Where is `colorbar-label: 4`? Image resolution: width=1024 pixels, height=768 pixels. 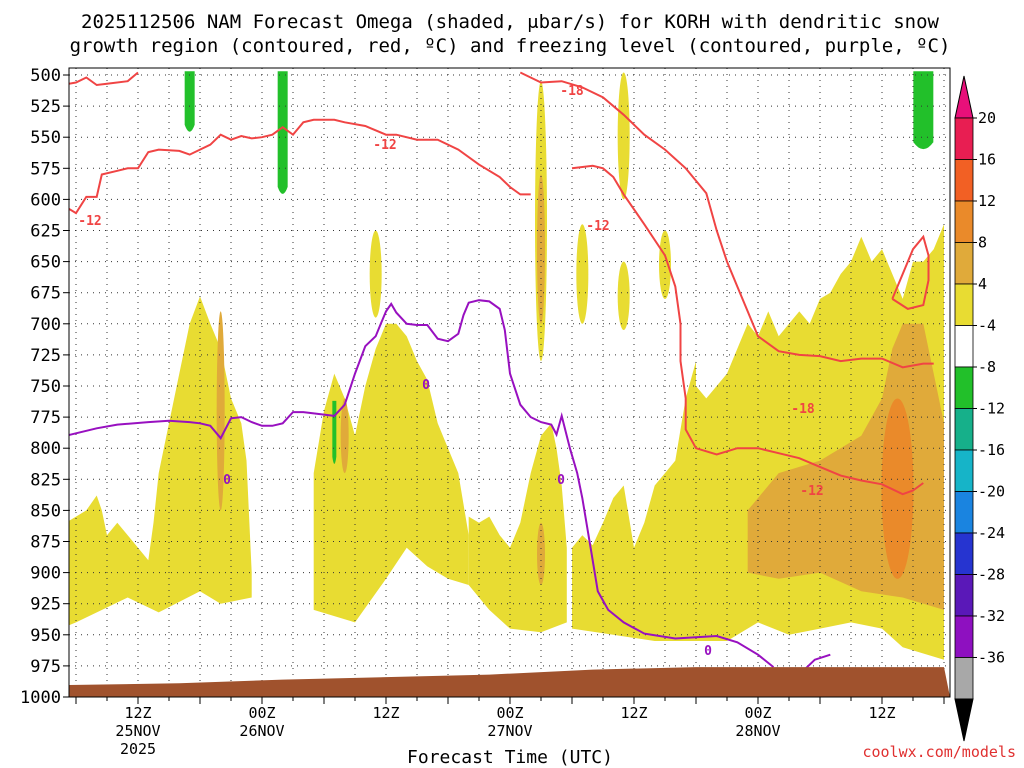 colorbar-label: 4 is located at coordinates (982, 284).